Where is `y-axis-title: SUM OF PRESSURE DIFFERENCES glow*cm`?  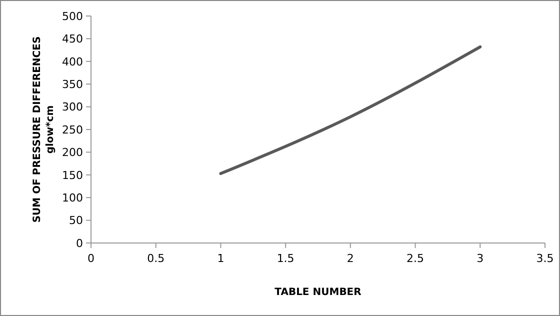
y-axis-title: SUM OF PRESSURE DIFFERENCES glow*cm is located at coordinates (44, 129).